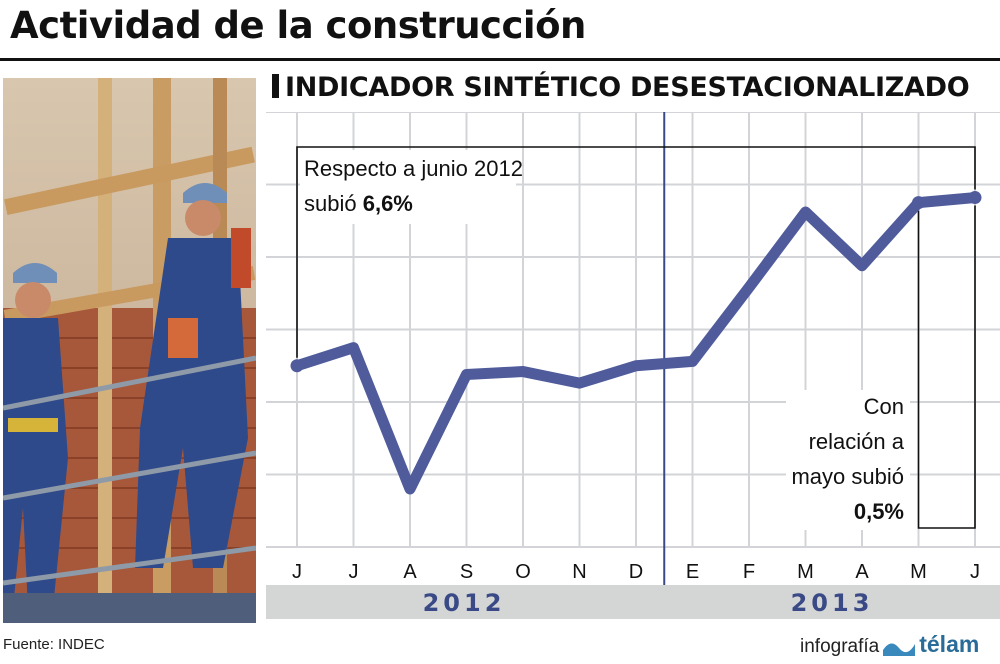  I want to click on annotation-2-line1: Con, so click(884, 406).